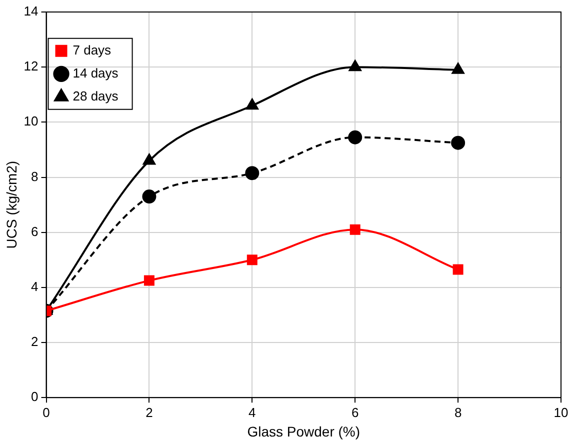 This screenshot has width=573, height=443. Describe the element at coordinates (34, 342) in the screenshot. I see `y-tick-label: 2` at that location.